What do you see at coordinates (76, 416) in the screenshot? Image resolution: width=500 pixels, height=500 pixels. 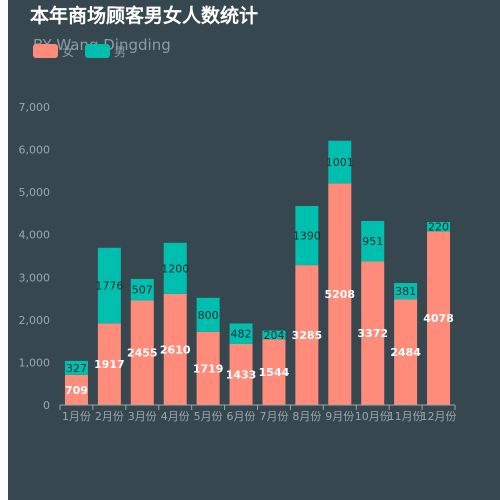 I see `x-tick-label: 1月份` at bounding box center [76, 416].